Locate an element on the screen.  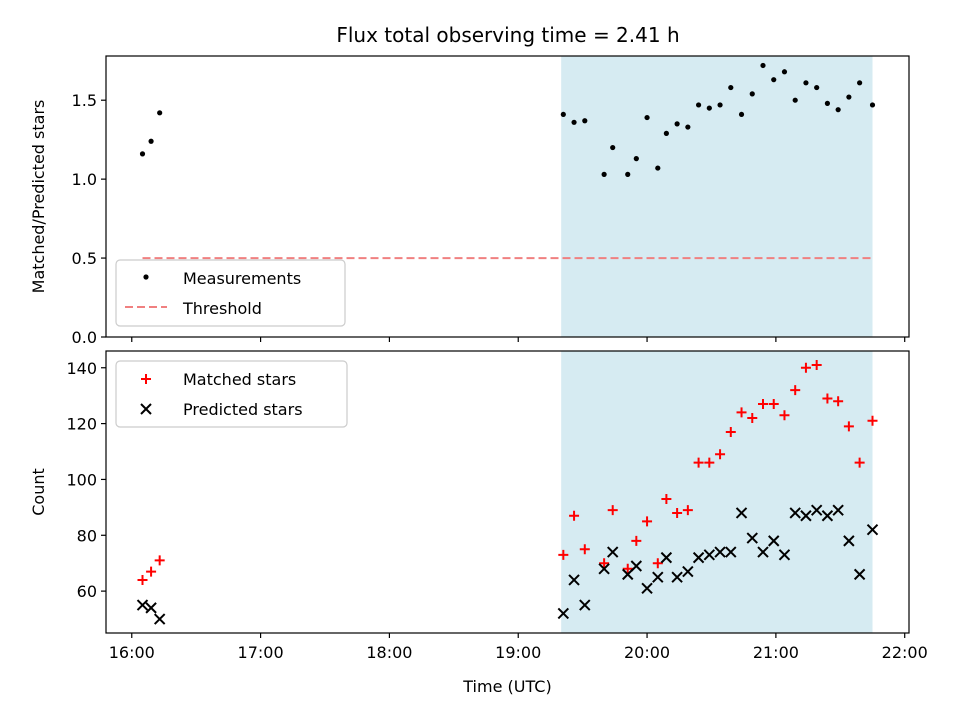
legend-label: Measurements is located at coordinates (242, 278).